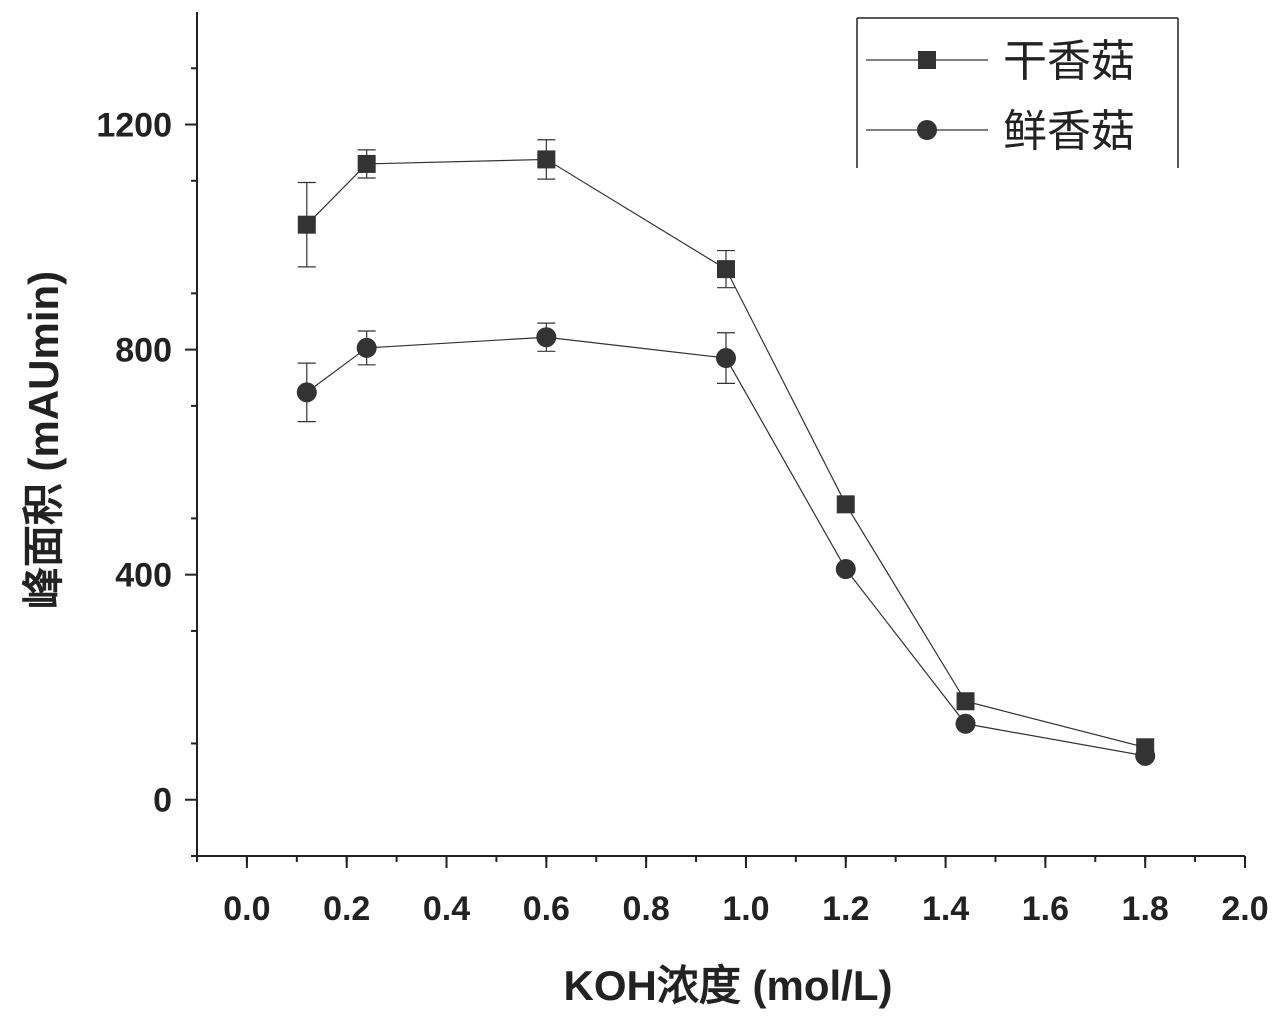  What do you see at coordinates (546, 909) in the screenshot?
I see `x-tick-label: 0.6` at bounding box center [546, 909].